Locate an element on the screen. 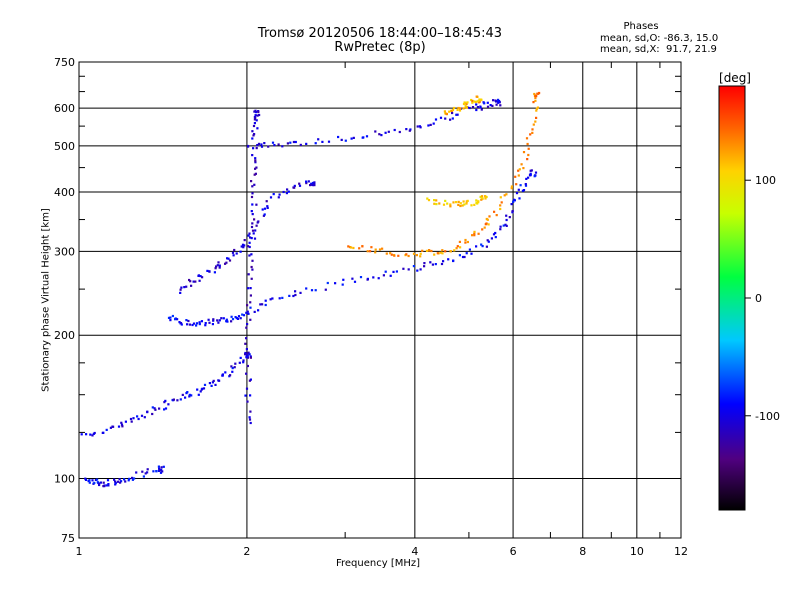 The image size is (800, 600). x-axis-label: Frequency [MHz] is located at coordinates (378, 563).